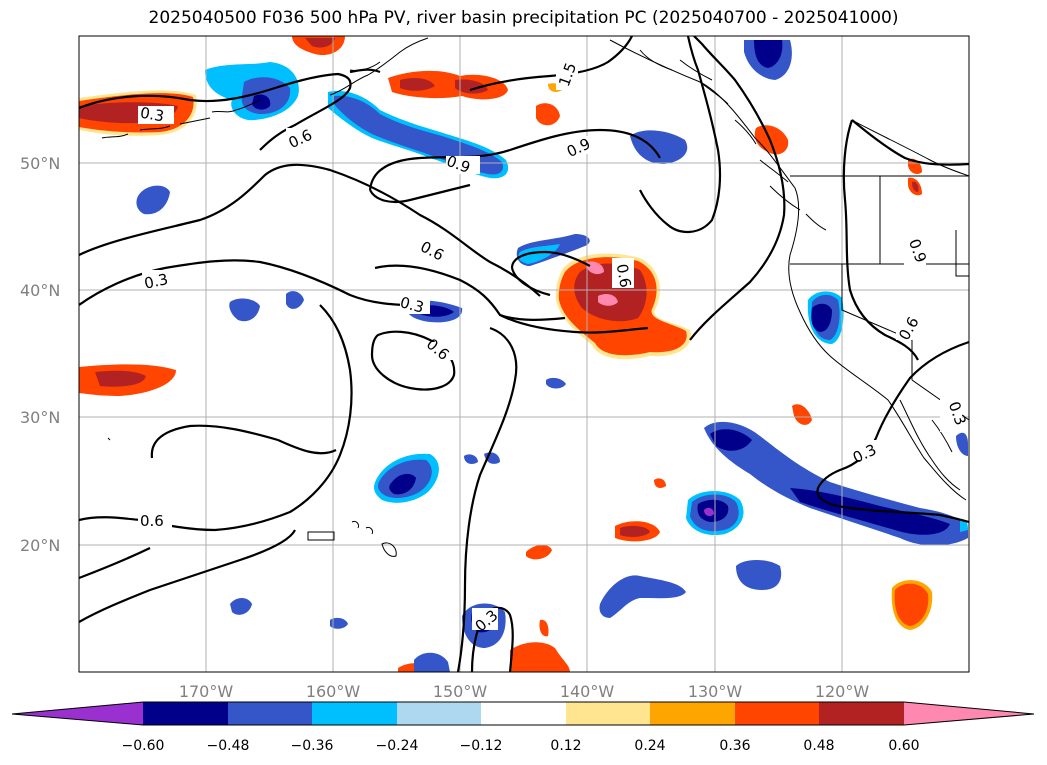  Describe the element at coordinates (228, 746) in the screenshot. I see `colorbar-tick-label: −0.48` at that location.